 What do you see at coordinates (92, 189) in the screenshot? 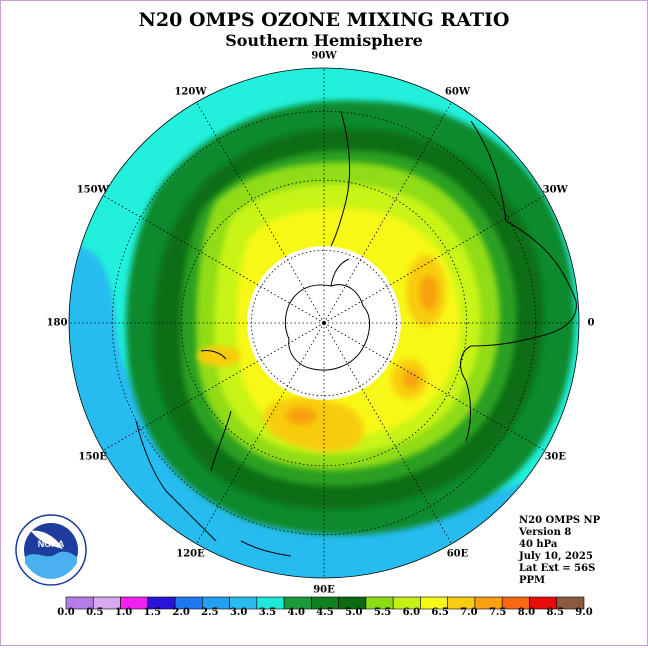
I see `longitude-label: 150W` at bounding box center [92, 189].